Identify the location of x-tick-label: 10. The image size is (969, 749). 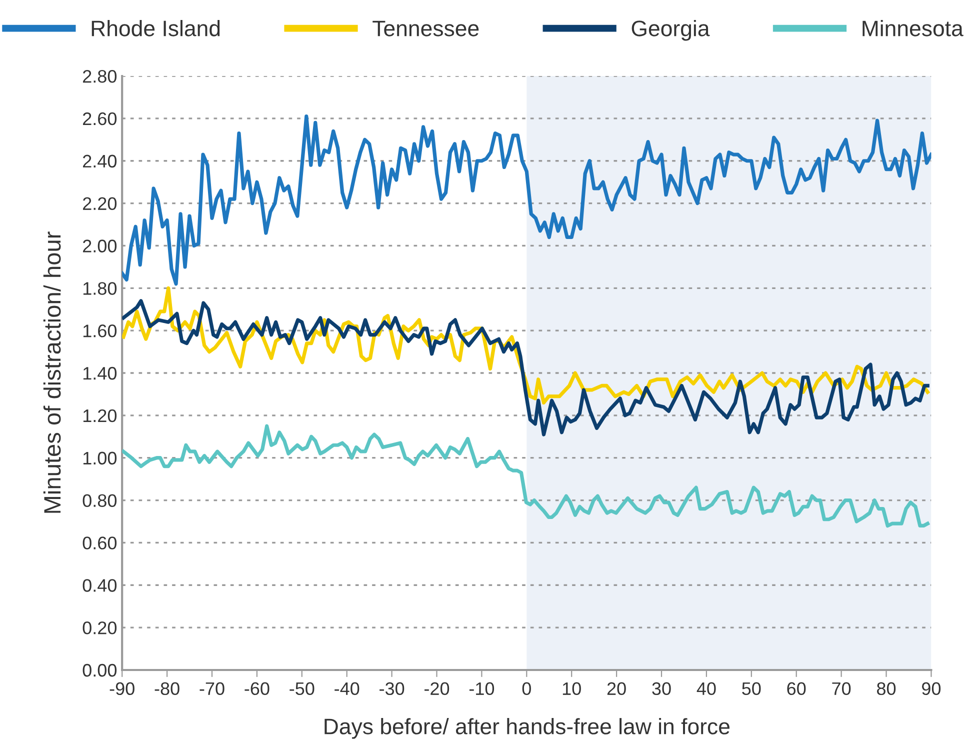
(571, 689).